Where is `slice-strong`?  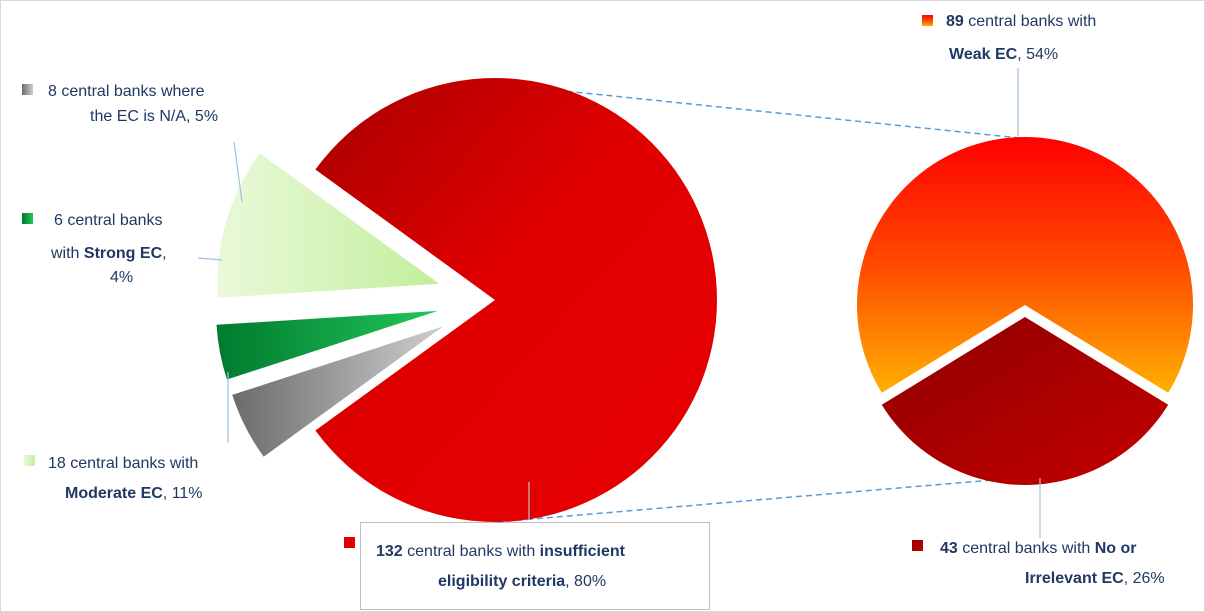
slice-strong is located at coordinates (327, 345).